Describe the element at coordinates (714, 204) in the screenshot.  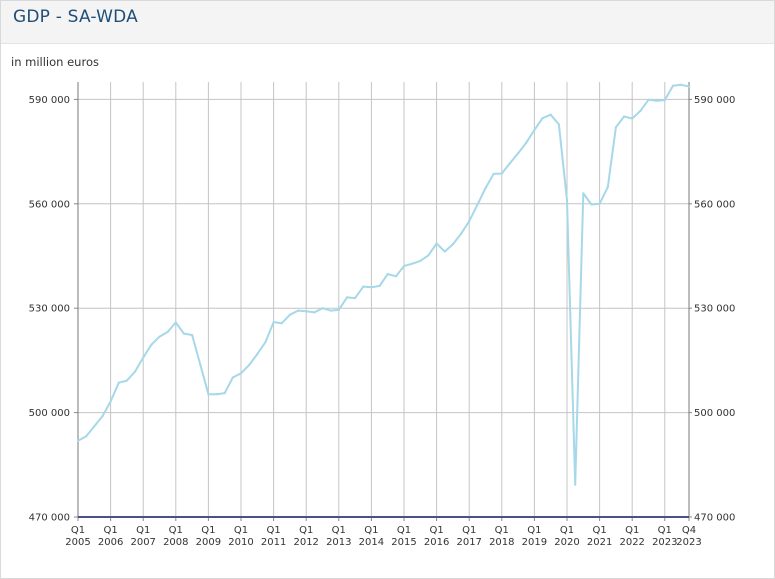
I see `y-tick-label-right: 560 000` at that location.